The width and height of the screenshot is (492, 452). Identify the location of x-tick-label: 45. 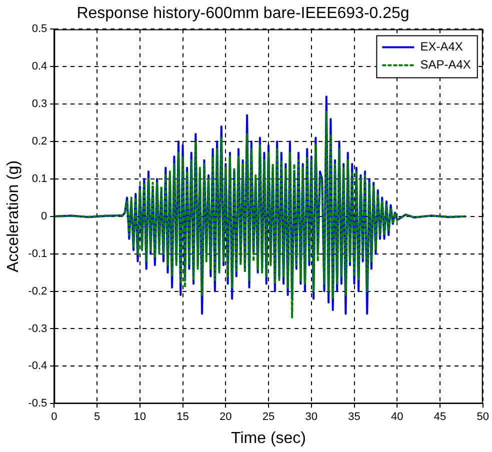
(440, 417).